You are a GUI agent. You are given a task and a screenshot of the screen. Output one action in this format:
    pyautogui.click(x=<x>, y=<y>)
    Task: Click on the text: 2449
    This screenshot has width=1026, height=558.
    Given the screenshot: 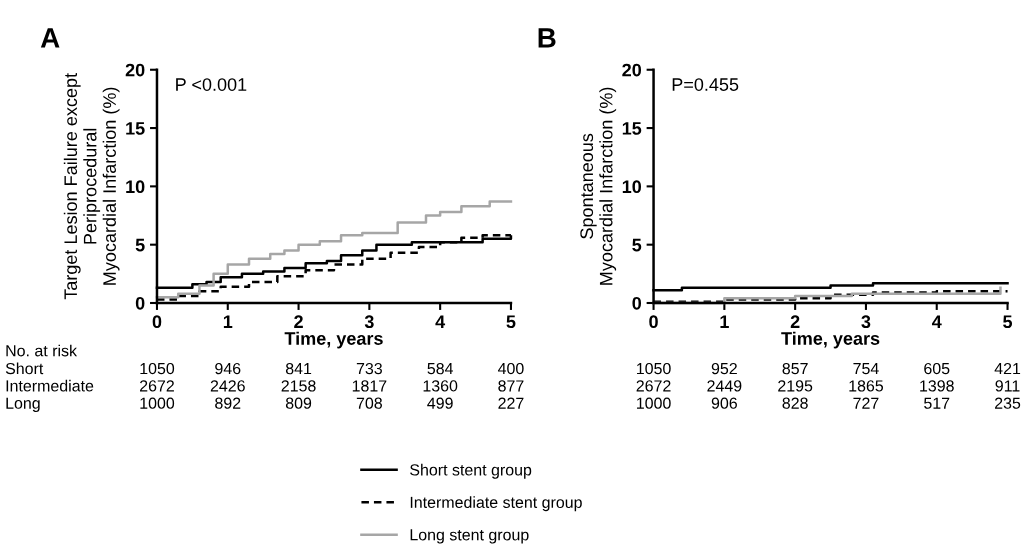 What is the action you would take?
    pyautogui.click(x=724, y=386)
    